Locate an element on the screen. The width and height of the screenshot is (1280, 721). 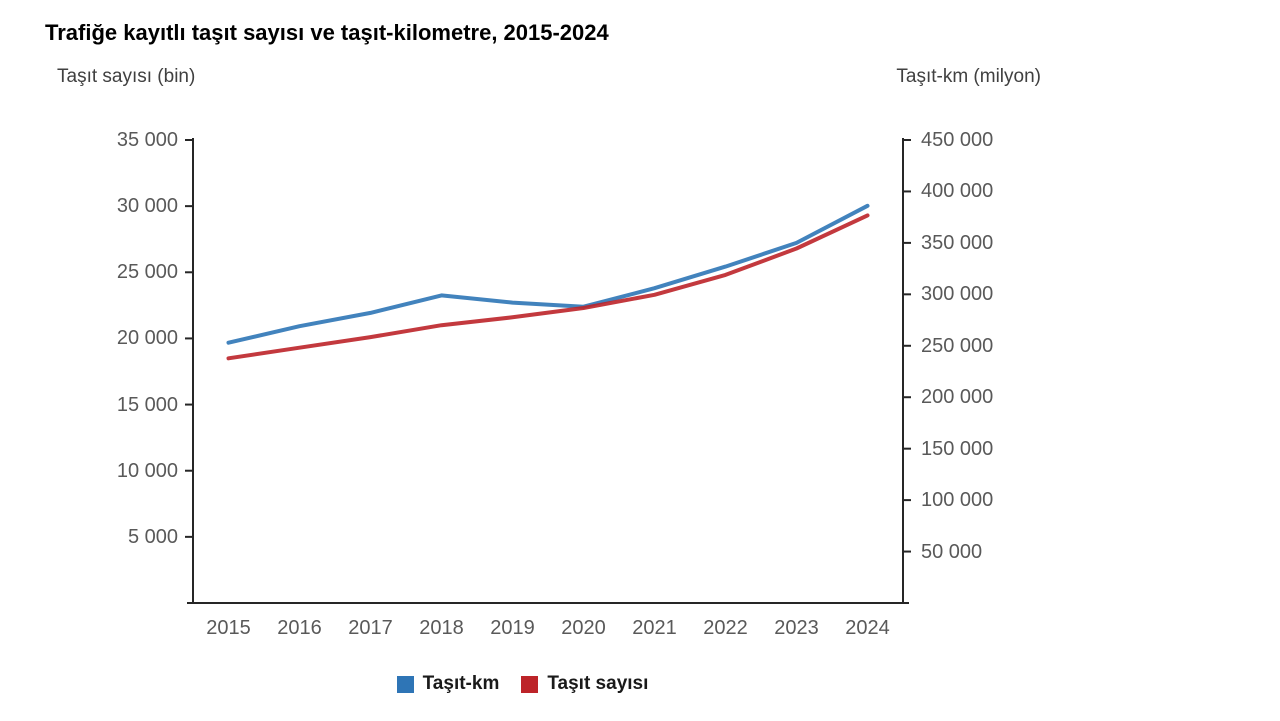
x-axis-label: 2020 is located at coordinates (583, 628).